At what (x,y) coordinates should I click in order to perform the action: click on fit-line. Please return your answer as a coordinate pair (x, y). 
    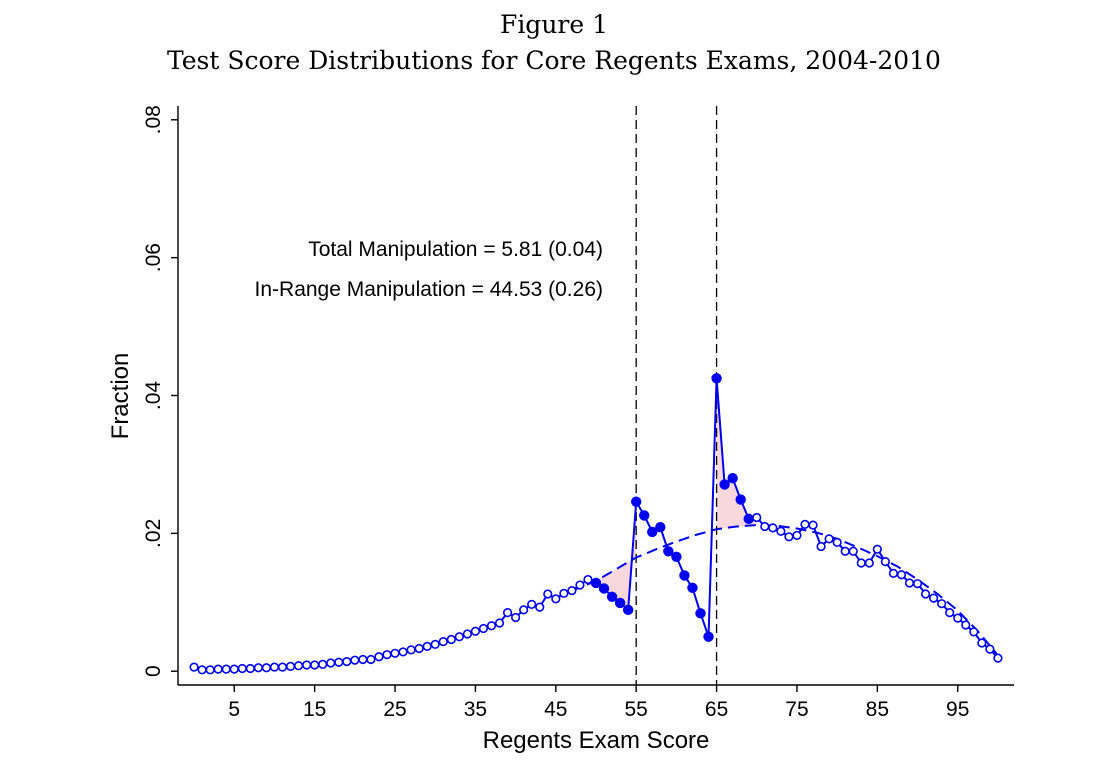
    Looking at the image, I should click on (777, 590).